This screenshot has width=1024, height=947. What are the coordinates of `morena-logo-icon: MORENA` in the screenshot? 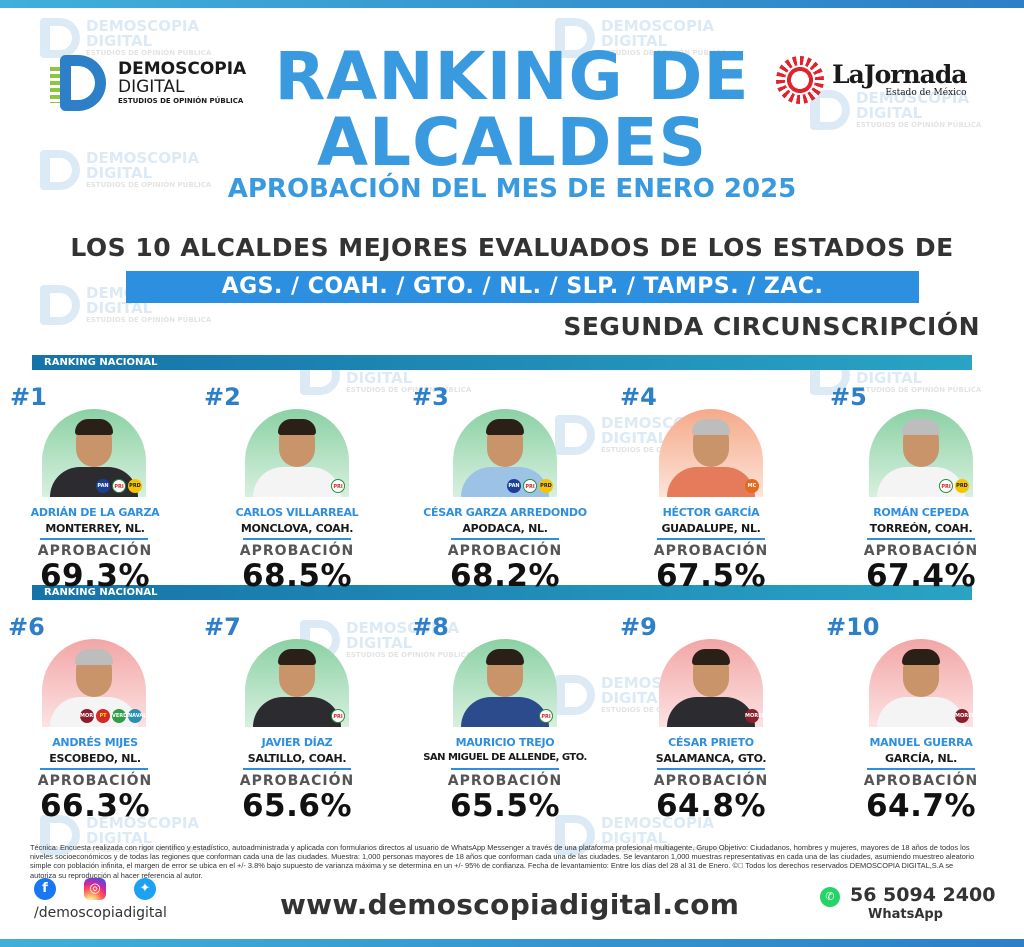 It's located at (754, 716).